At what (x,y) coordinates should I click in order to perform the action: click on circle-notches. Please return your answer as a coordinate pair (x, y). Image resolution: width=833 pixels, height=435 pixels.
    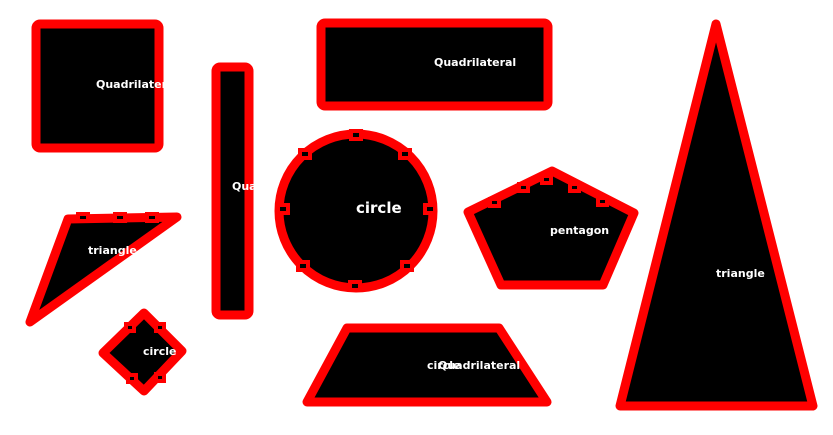
    Looking at the image, I should click on (356, 210).